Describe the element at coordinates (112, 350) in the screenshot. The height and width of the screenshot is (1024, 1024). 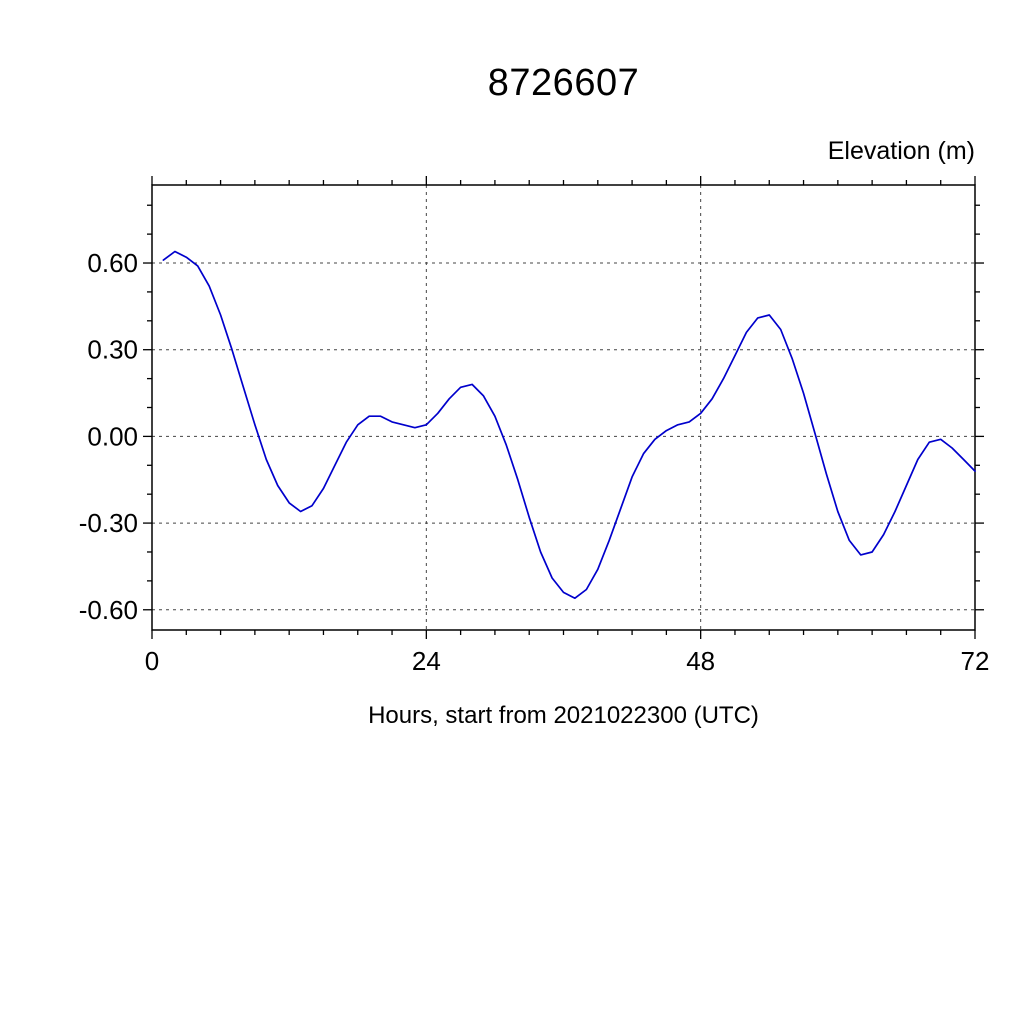
I see `y-tick-label: 0.30` at that location.